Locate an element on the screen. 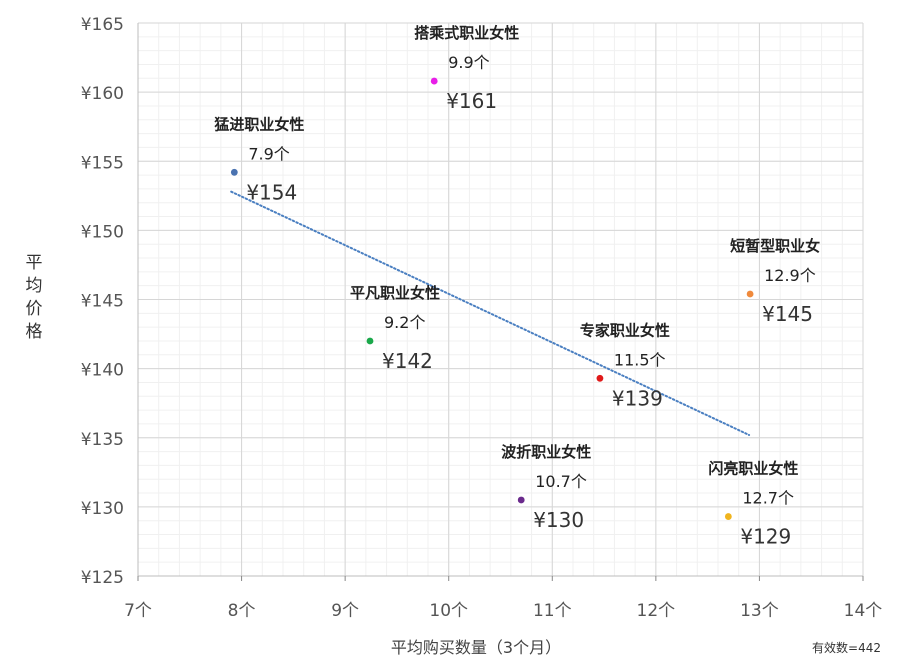 Image resolution: width=900 pixels, height=666 pixels. data-point-group: 波折职业女性 10.7个 ¥130 is located at coordinates (546, 487).